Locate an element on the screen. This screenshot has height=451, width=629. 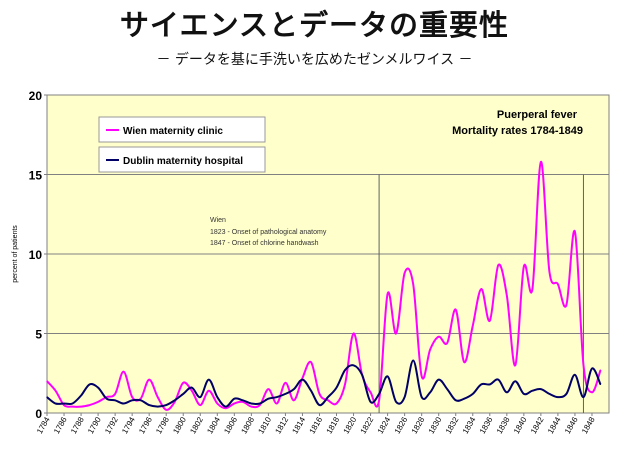
y-tick-label: 0 is located at coordinates (38, 414).